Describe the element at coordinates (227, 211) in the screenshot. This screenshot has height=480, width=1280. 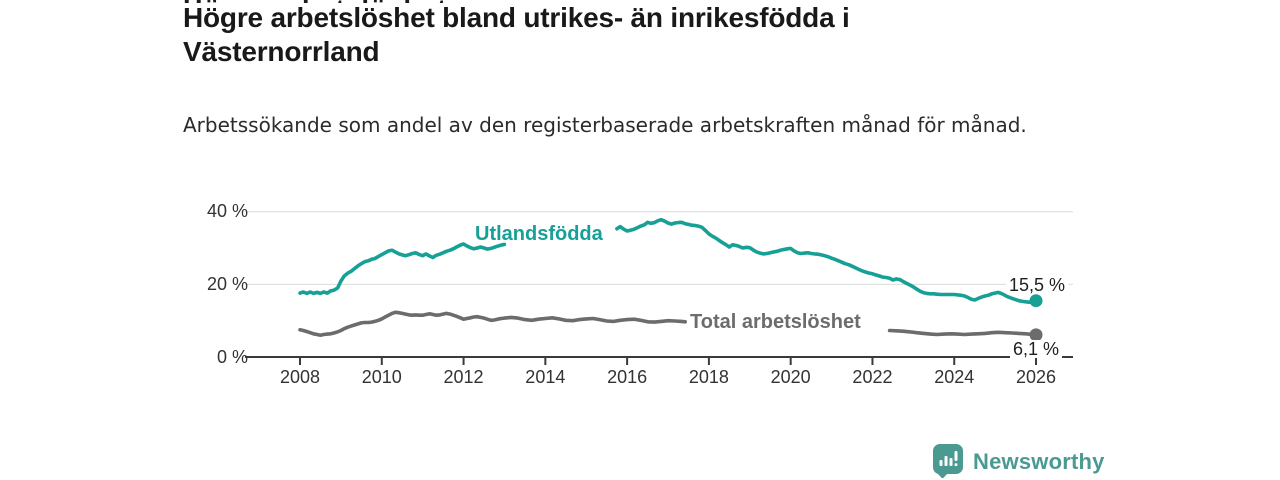
I see `y-tick-label: 40 %` at that location.